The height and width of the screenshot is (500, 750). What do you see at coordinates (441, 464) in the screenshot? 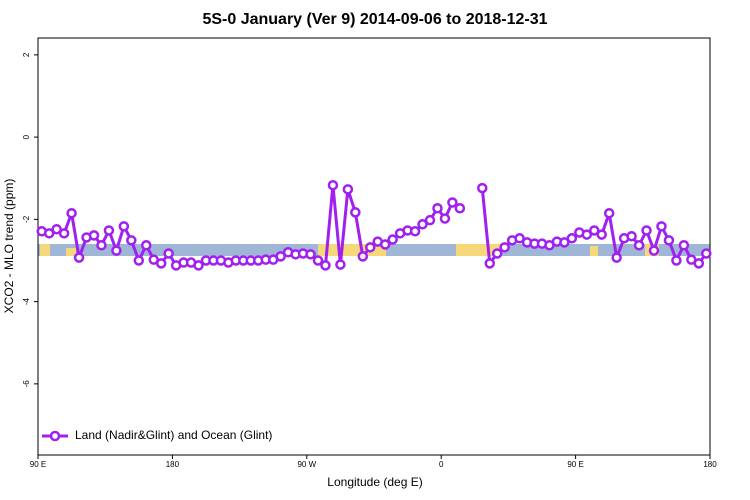
I see `x-tick-label: 0` at bounding box center [441, 464].